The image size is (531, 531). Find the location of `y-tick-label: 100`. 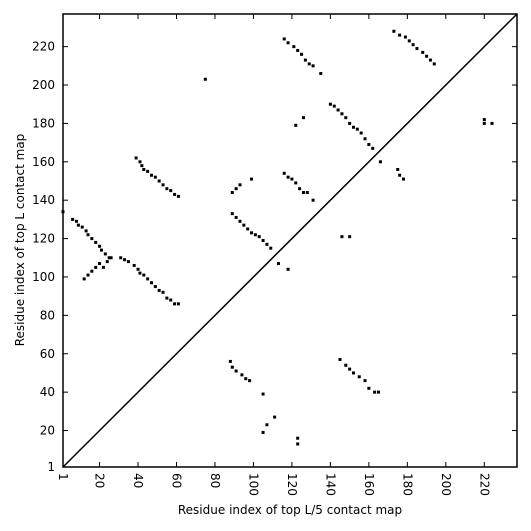

y-tick-label: 100 is located at coordinates (43, 277).